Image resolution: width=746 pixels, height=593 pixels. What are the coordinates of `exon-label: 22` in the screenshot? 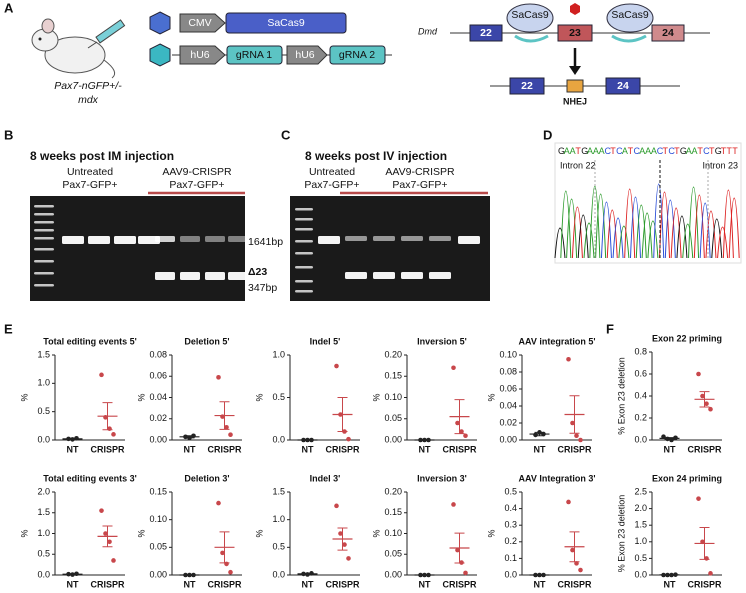 It's located at (486, 33).